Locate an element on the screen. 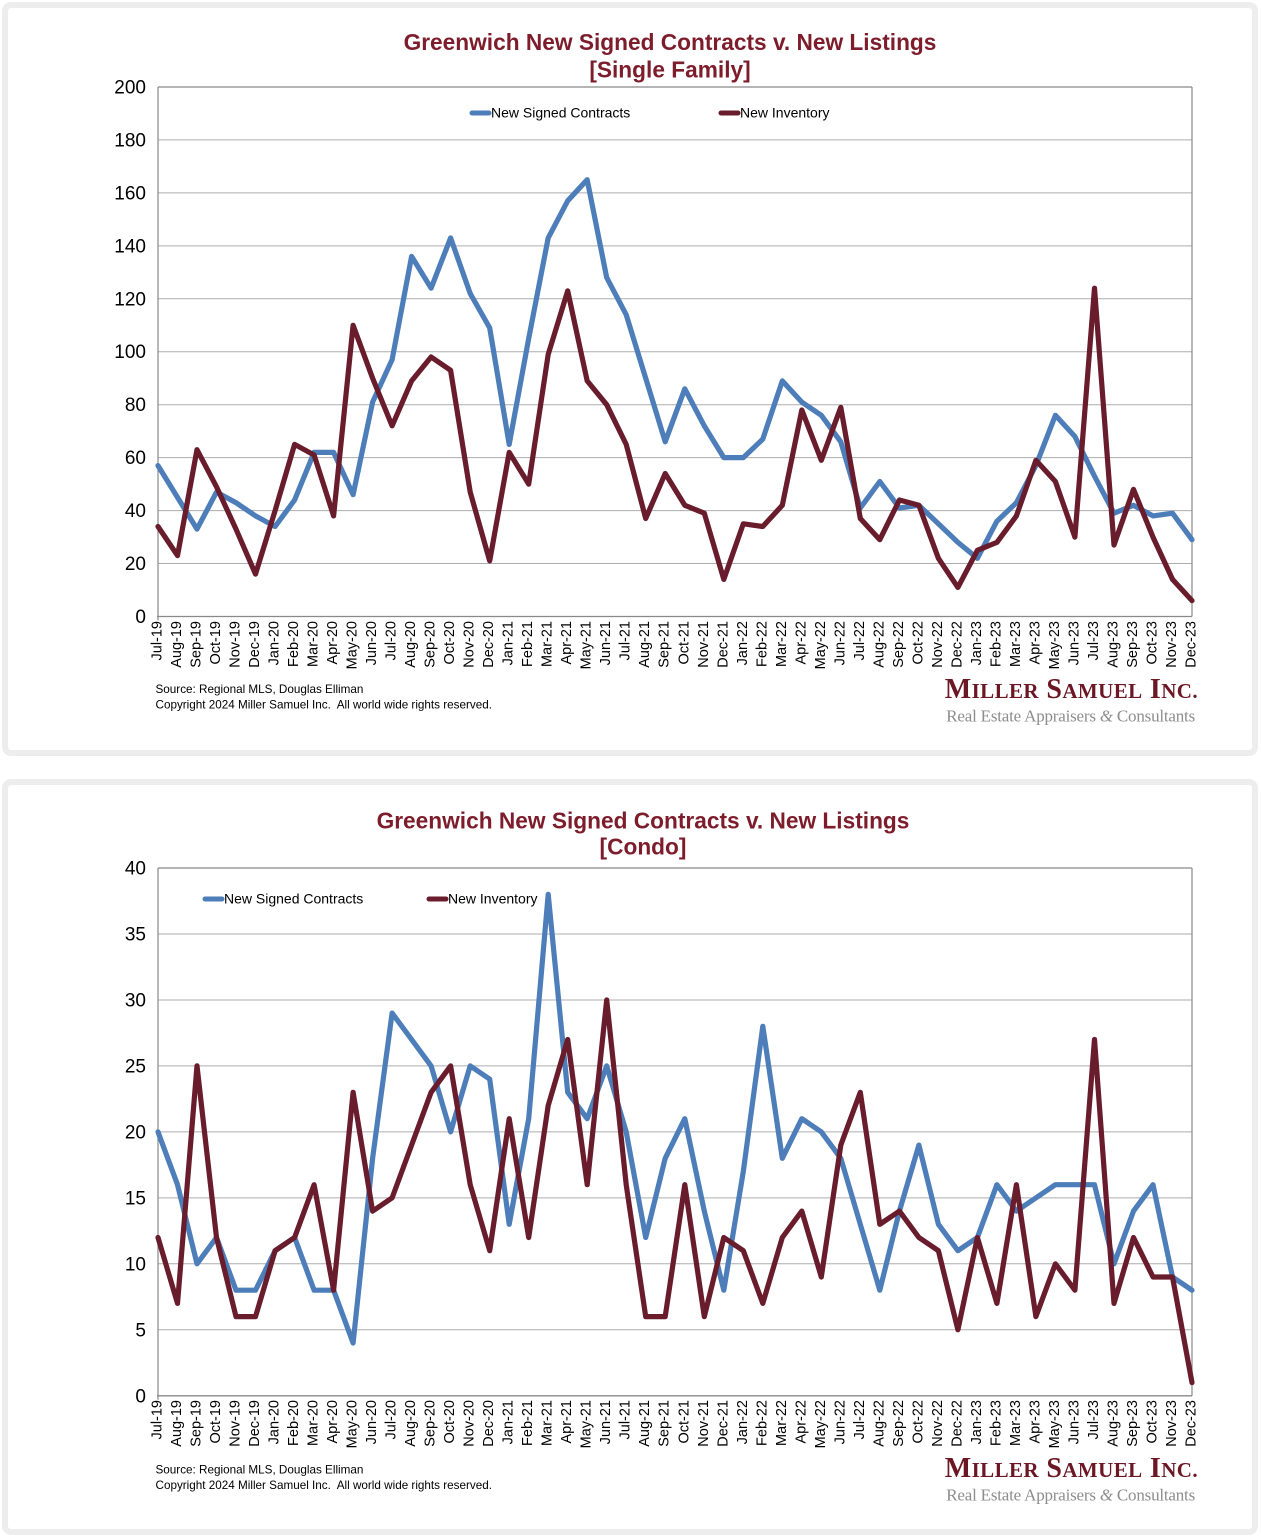  svg-text: 15 is located at coordinates (135, 1198).